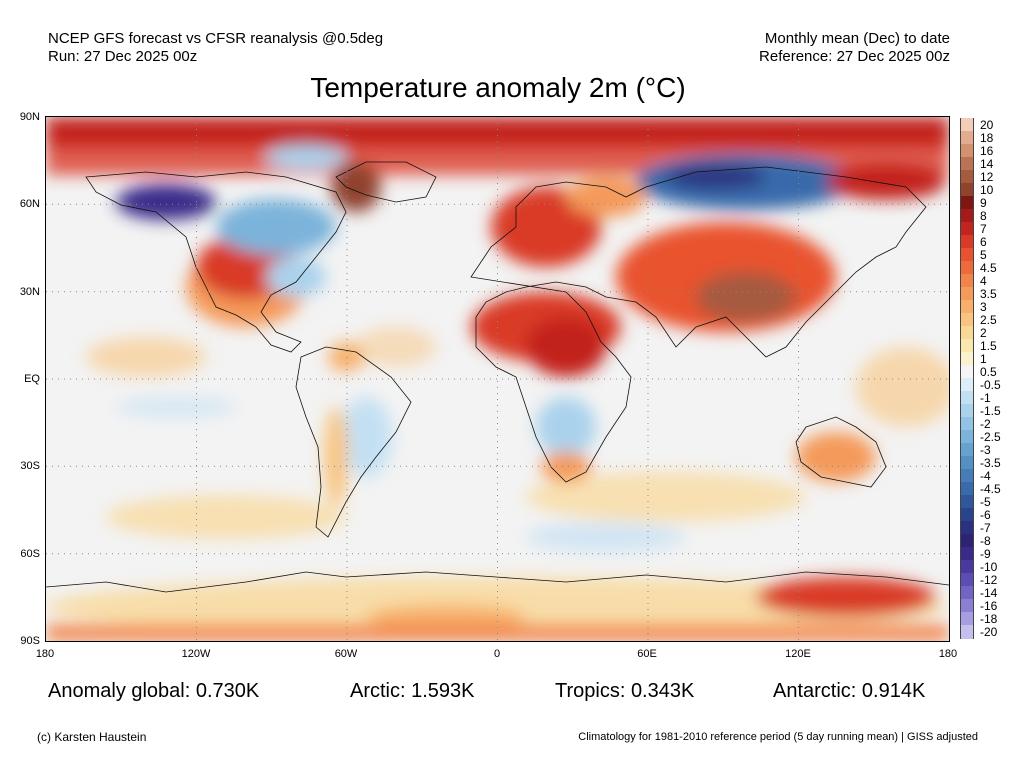 This screenshot has height=768, width=1024. I want to click on colorbar-label: 7, so click(983, 228).